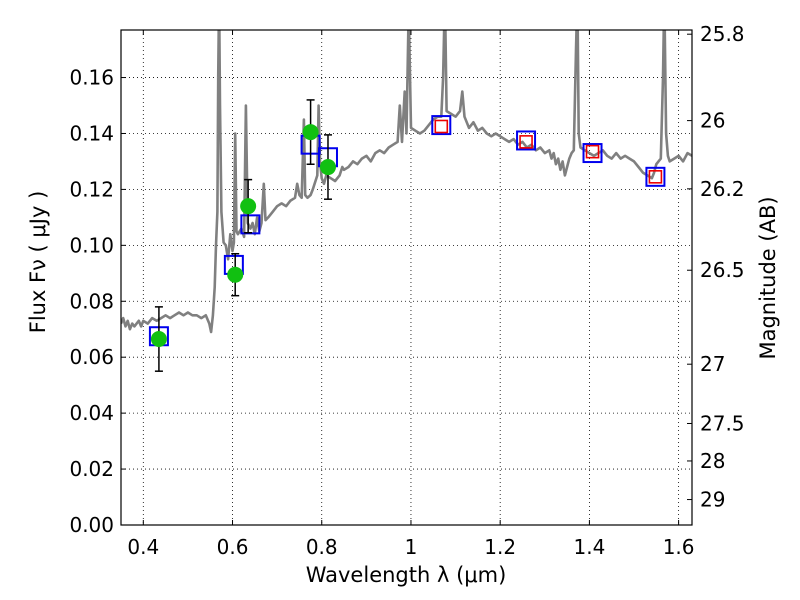 Image resolution: width=800 pixels, height=600 pixels. Describe the element at coordinates (91, 357) in the screenshot. I see `y-tick-label: 0.06` at that location.